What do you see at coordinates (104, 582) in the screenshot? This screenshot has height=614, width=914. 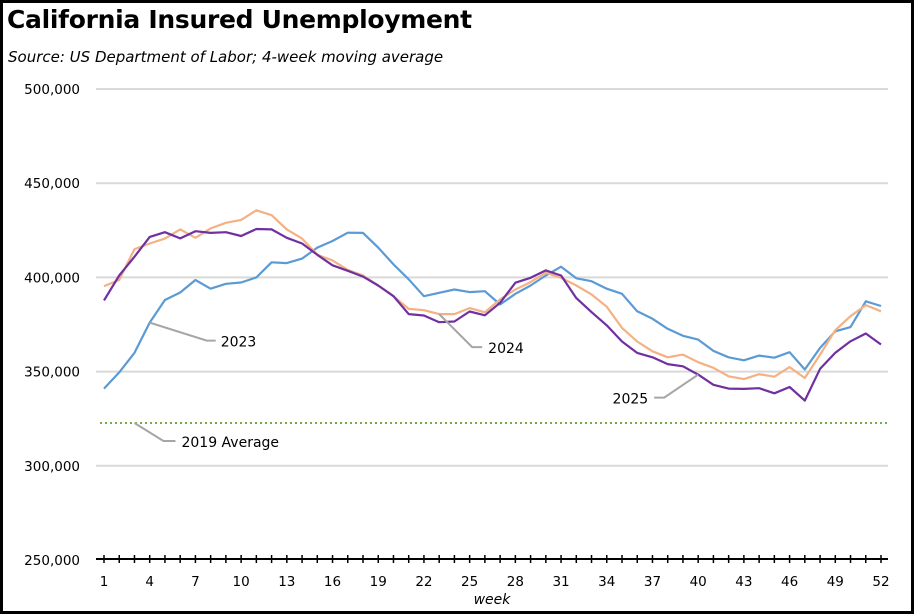 I see `x-tick-label: 1` at bounding box center [104, 582].